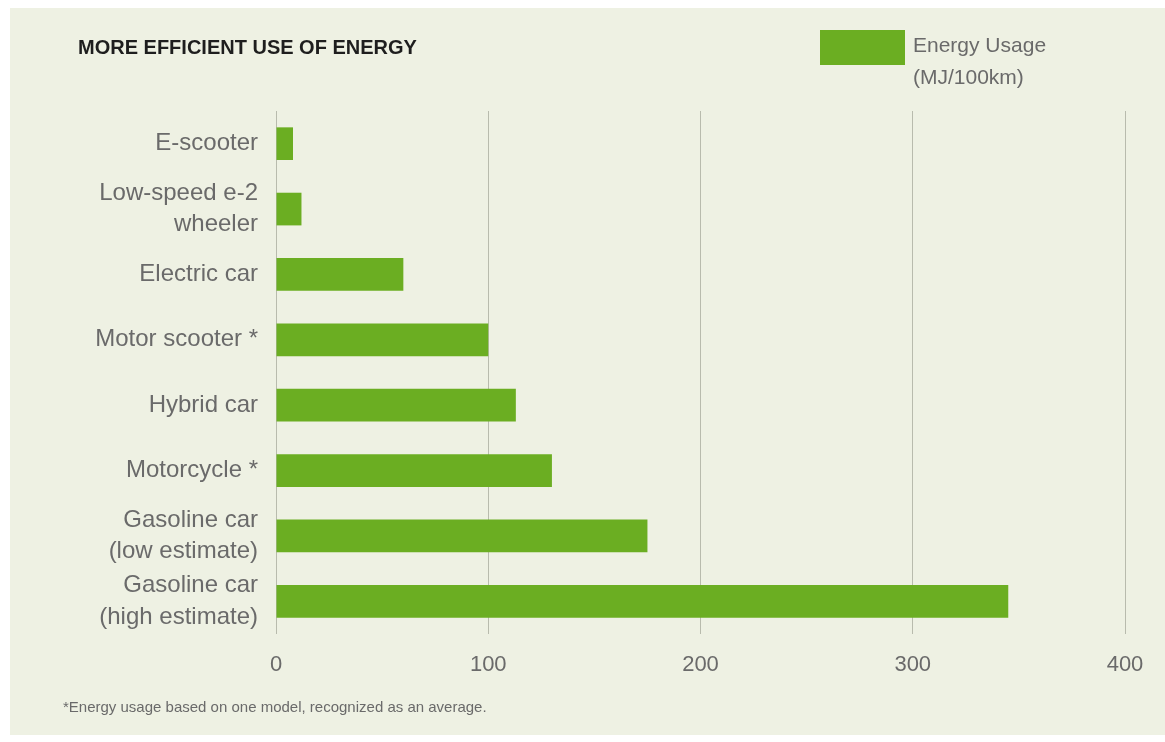  Describe the element at coordinates (247, 47) in the screenshot. I see `chart-title: MORE EFFICIENT USE OF ENERGY` at that location.